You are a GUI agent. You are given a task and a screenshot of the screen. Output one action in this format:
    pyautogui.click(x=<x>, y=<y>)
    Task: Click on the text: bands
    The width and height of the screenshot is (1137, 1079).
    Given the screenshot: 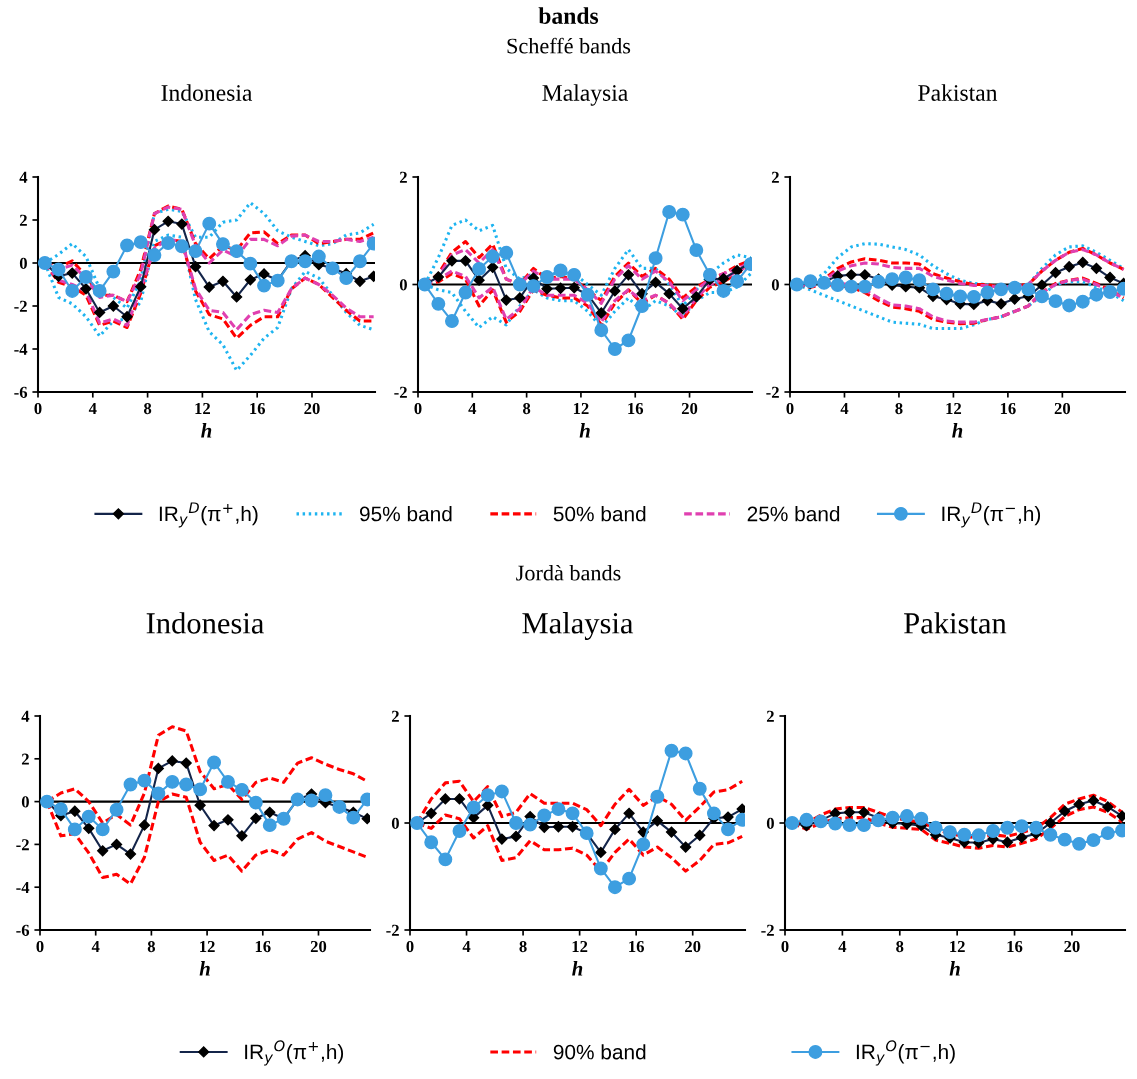 What is the action you would take?
    pyautogui.click(x=568, y=15)
    